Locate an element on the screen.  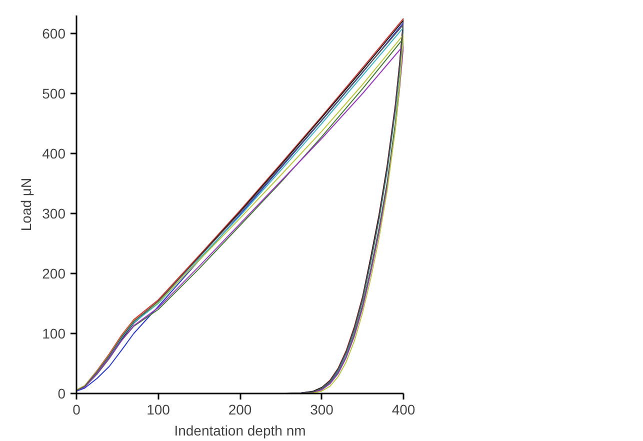
x-tick-label: 300 is located at coordinates (322, 410).